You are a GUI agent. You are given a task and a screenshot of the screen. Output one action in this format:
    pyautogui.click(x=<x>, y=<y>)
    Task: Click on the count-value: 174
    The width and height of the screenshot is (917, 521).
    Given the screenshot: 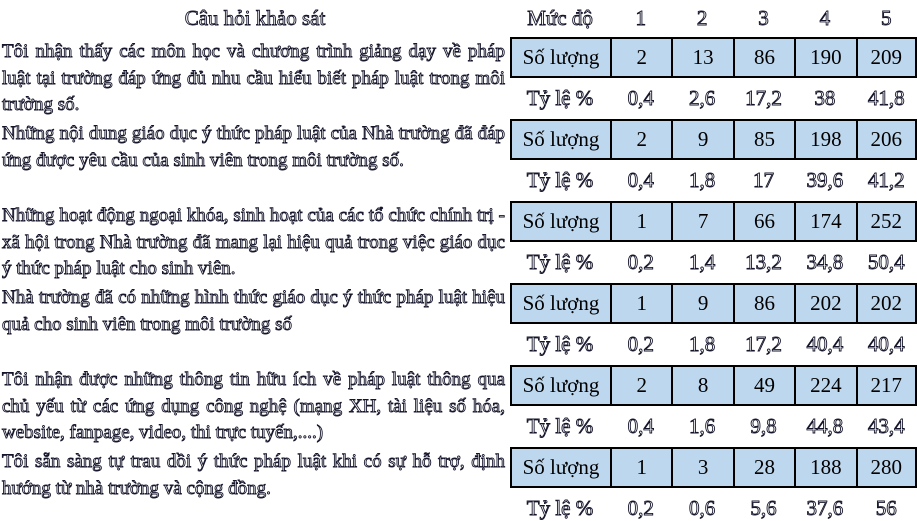 What is the action you would take?
    pyautogui.click(x=825, y=221)
    